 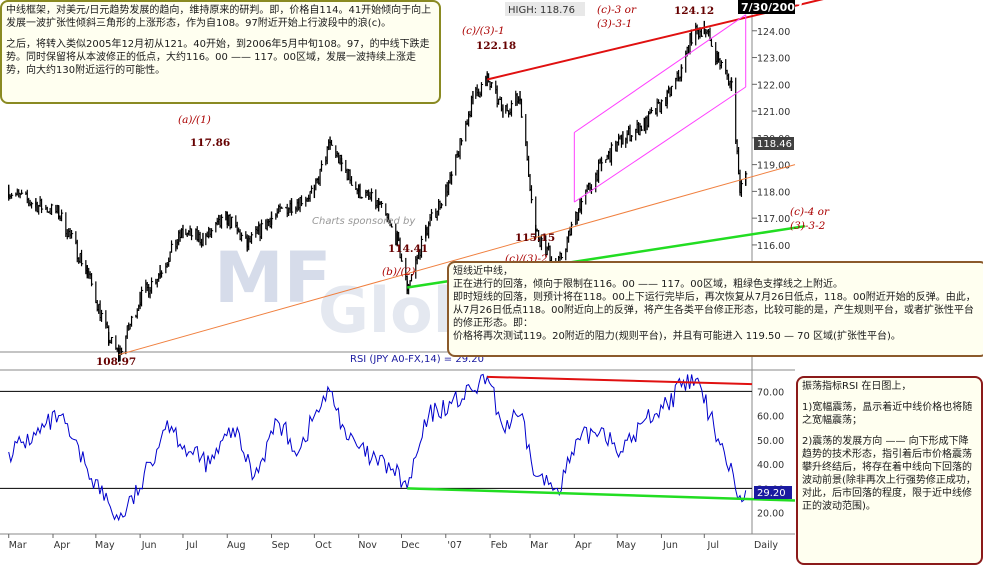 What do you see at coordinates (557, 10) in the screenshot?
I see `high-value: 118.76` at bounding box center [557, 10].